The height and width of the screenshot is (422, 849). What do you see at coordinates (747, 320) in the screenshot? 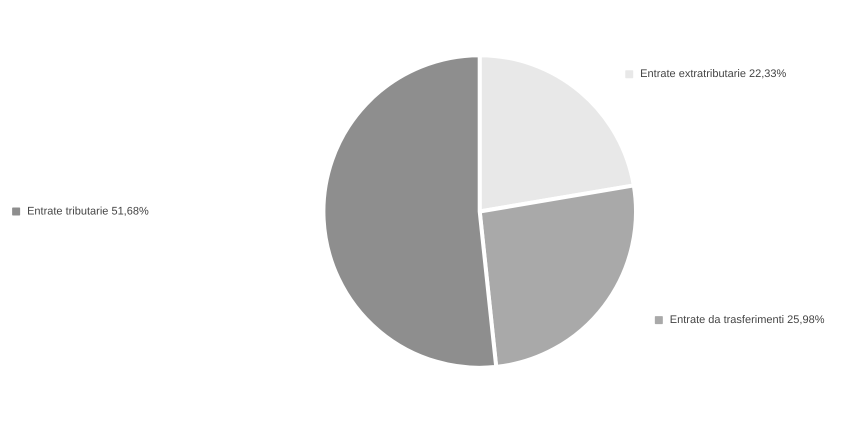
I see `legend-label: Entrate da trasferimenti 25,98%` at bounding box center [747, 320].